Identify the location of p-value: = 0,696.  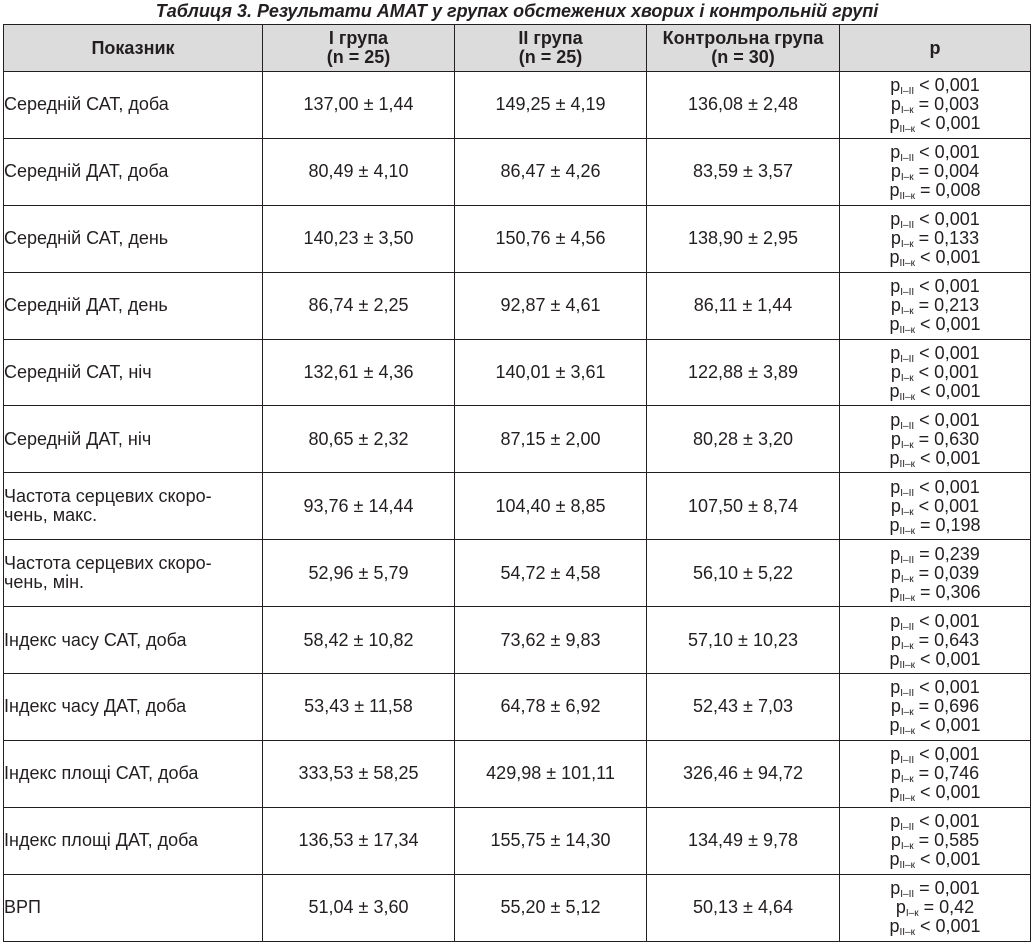
(946, 706).